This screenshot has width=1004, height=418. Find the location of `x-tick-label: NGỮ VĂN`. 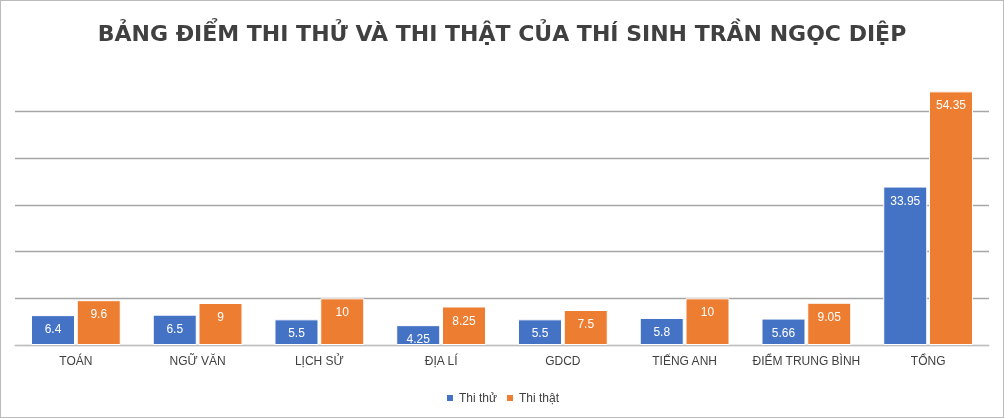

x-tick-label: NGỮ VĂN is located at coordinates (197, 360).